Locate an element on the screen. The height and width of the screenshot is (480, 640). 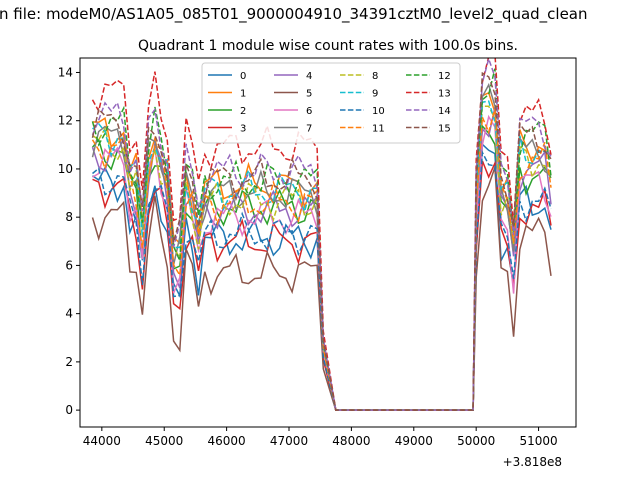
legend-label: 13 is located at coordinates (444, 94).